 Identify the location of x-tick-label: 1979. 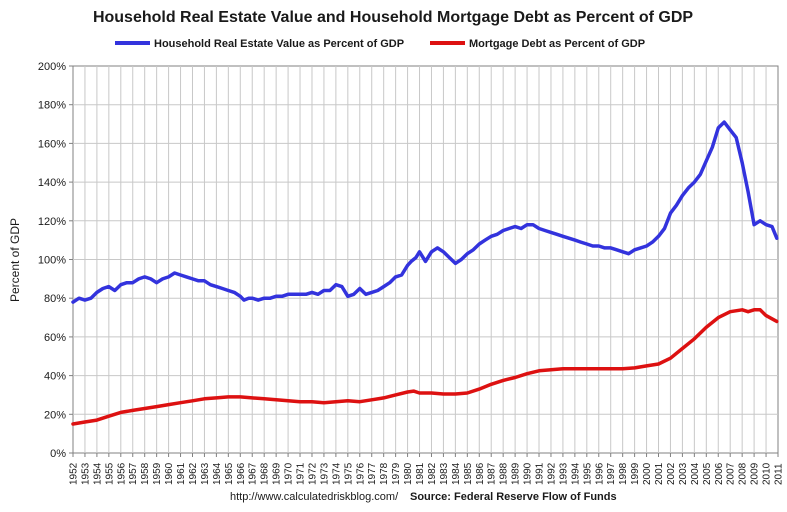
(396, 473).